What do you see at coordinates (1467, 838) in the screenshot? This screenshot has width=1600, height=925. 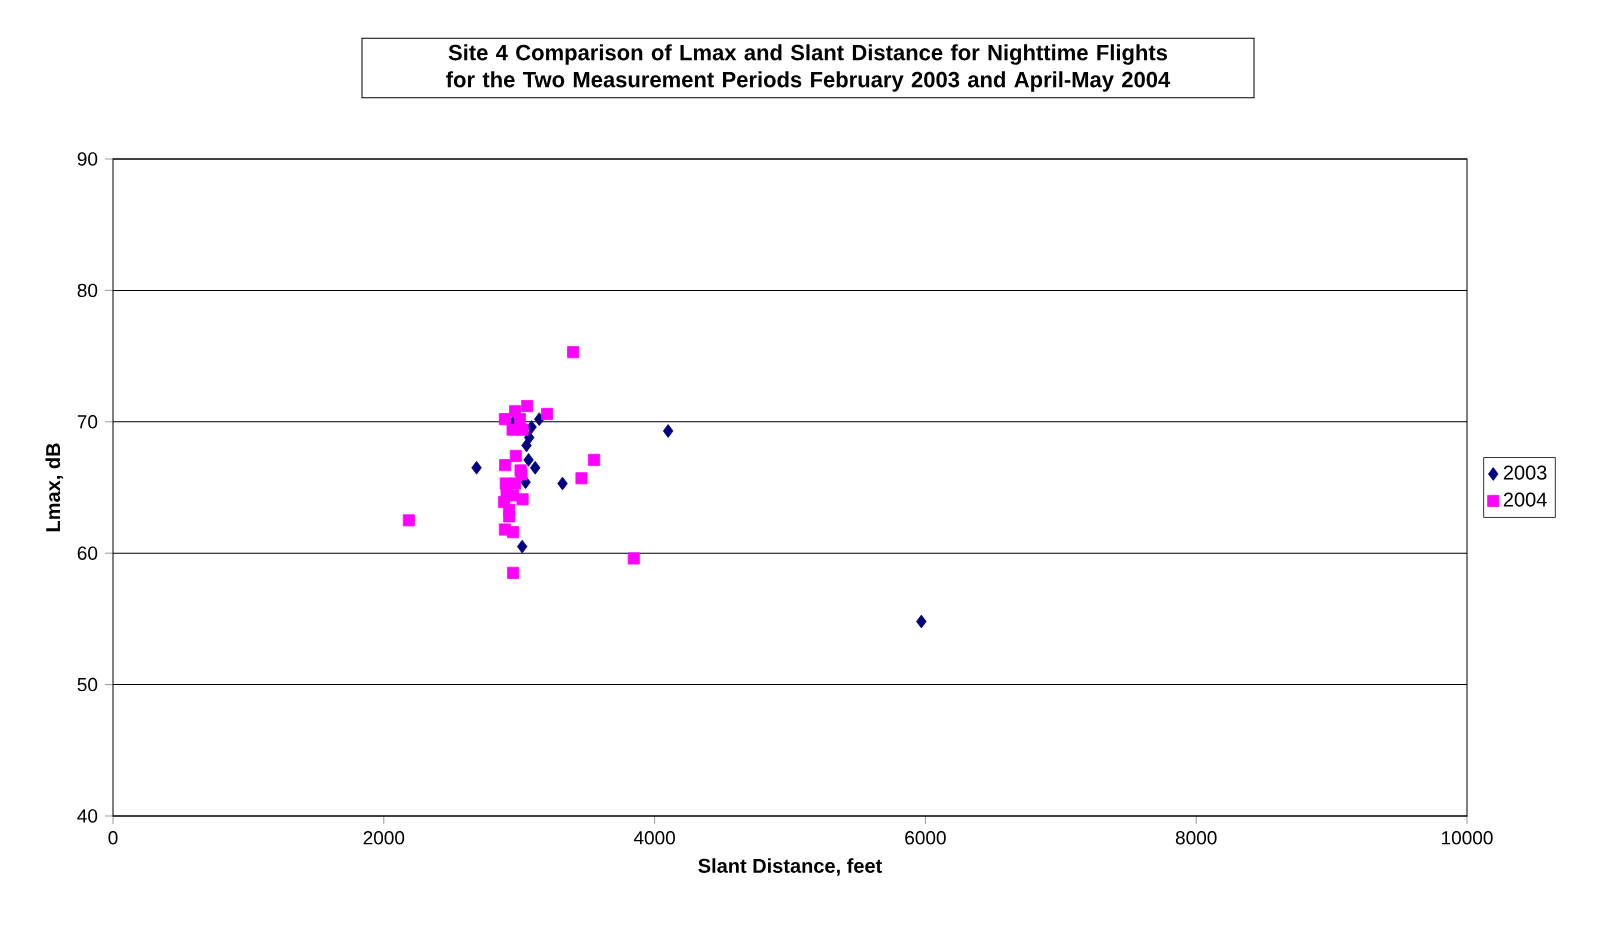 I see `x-tick-label: 10000` at bounding box center [1467, 838].